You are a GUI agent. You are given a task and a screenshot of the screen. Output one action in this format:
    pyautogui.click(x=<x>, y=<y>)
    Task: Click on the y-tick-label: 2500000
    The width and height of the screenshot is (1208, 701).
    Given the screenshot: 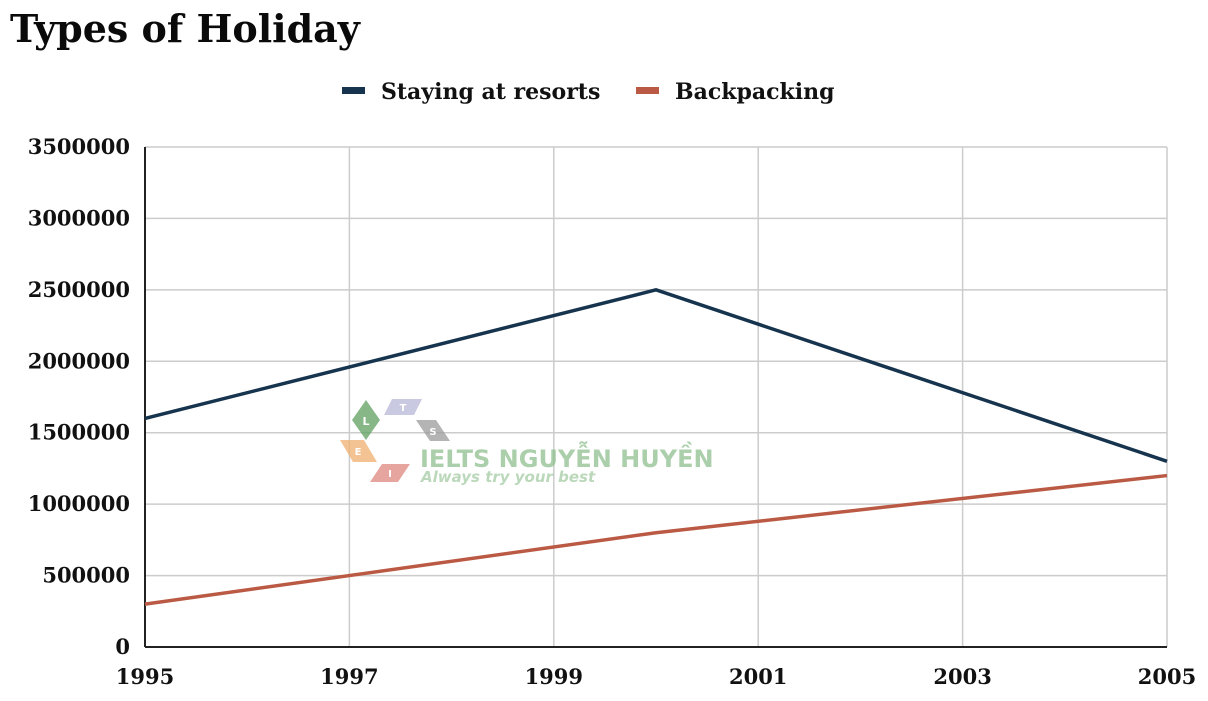 What is the action you would take?
    pyautogui.click(x=79, y=289)
    